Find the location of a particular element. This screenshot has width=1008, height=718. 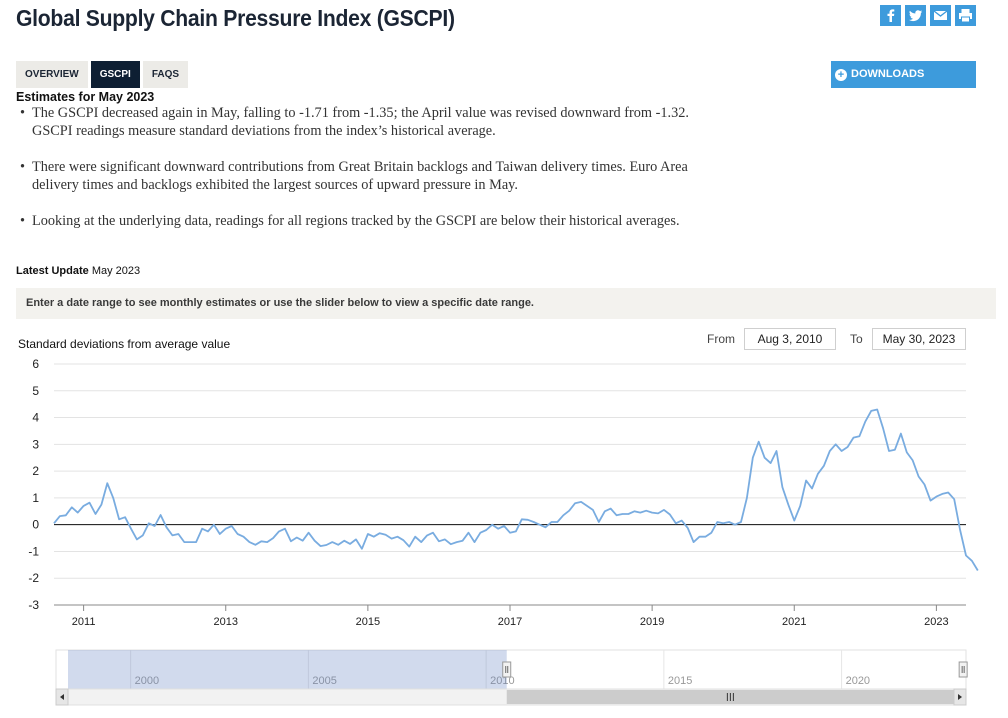

y-tick-label: -1 is located at coordinates (33, 551).